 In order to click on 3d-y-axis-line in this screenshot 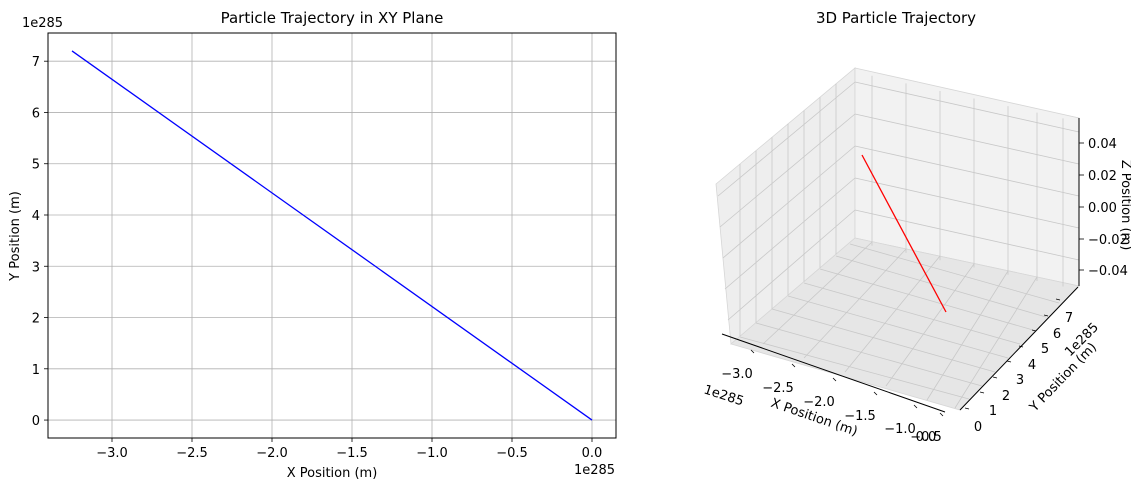, I will do `click(1019, 348)`.